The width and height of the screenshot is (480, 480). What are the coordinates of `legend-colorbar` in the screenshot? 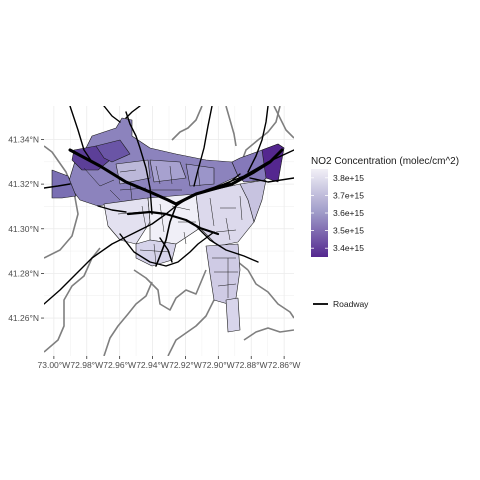 It's located at (319, 213).